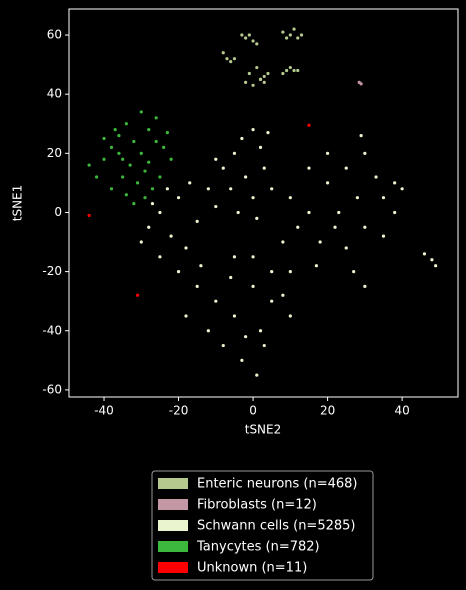 The width and height of the screenshot is (466, 590). Describe the element at coordinates (52, 389) in the screenshot. I see `y-tick-label: -60` at that location.